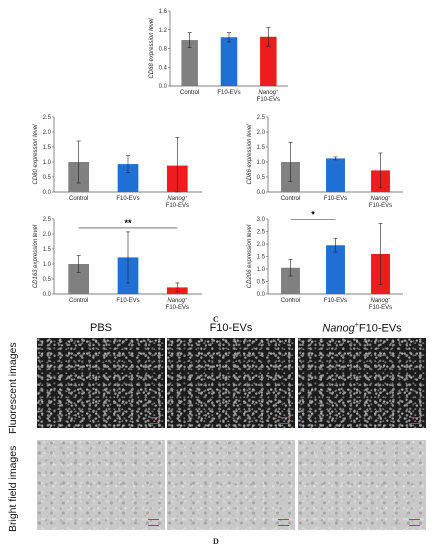  What do you see at coordinates (163, 50) in the screenshot?
I see `y-tick-label: 0.8` at bounding box center [163, 50].